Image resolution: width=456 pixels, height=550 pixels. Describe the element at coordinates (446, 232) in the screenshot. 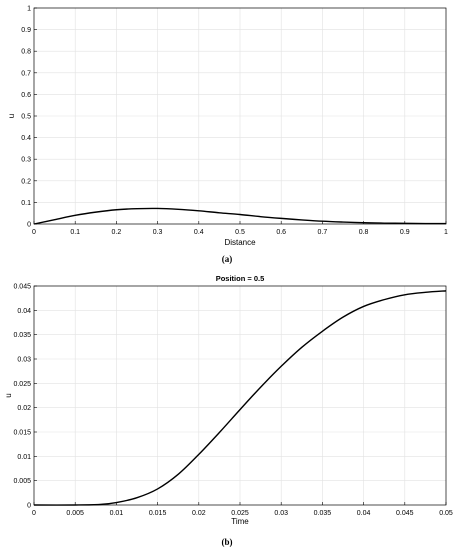

I see `x-tick-label: 1` at that location.